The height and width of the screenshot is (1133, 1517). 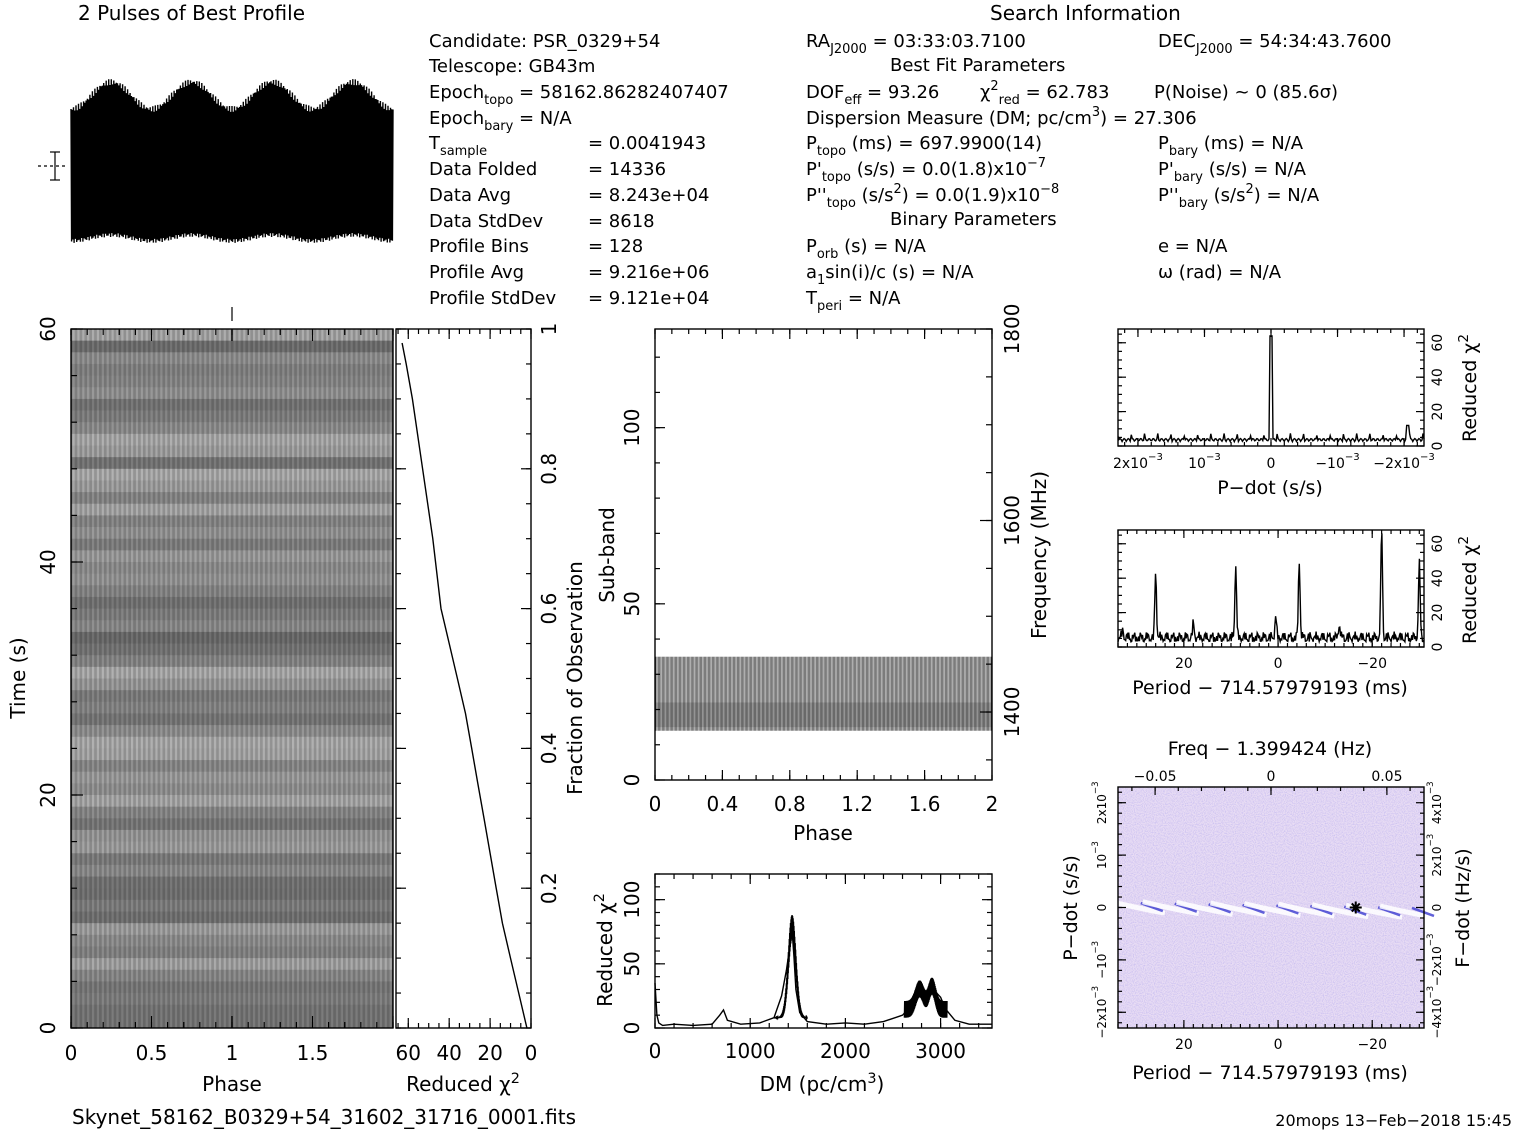 I want to click on dm-chi2-plot: 0 1000 2000 3000 0 50 100 DM (pc/cm3) Reduced χ2, so click(x=792, y=984).